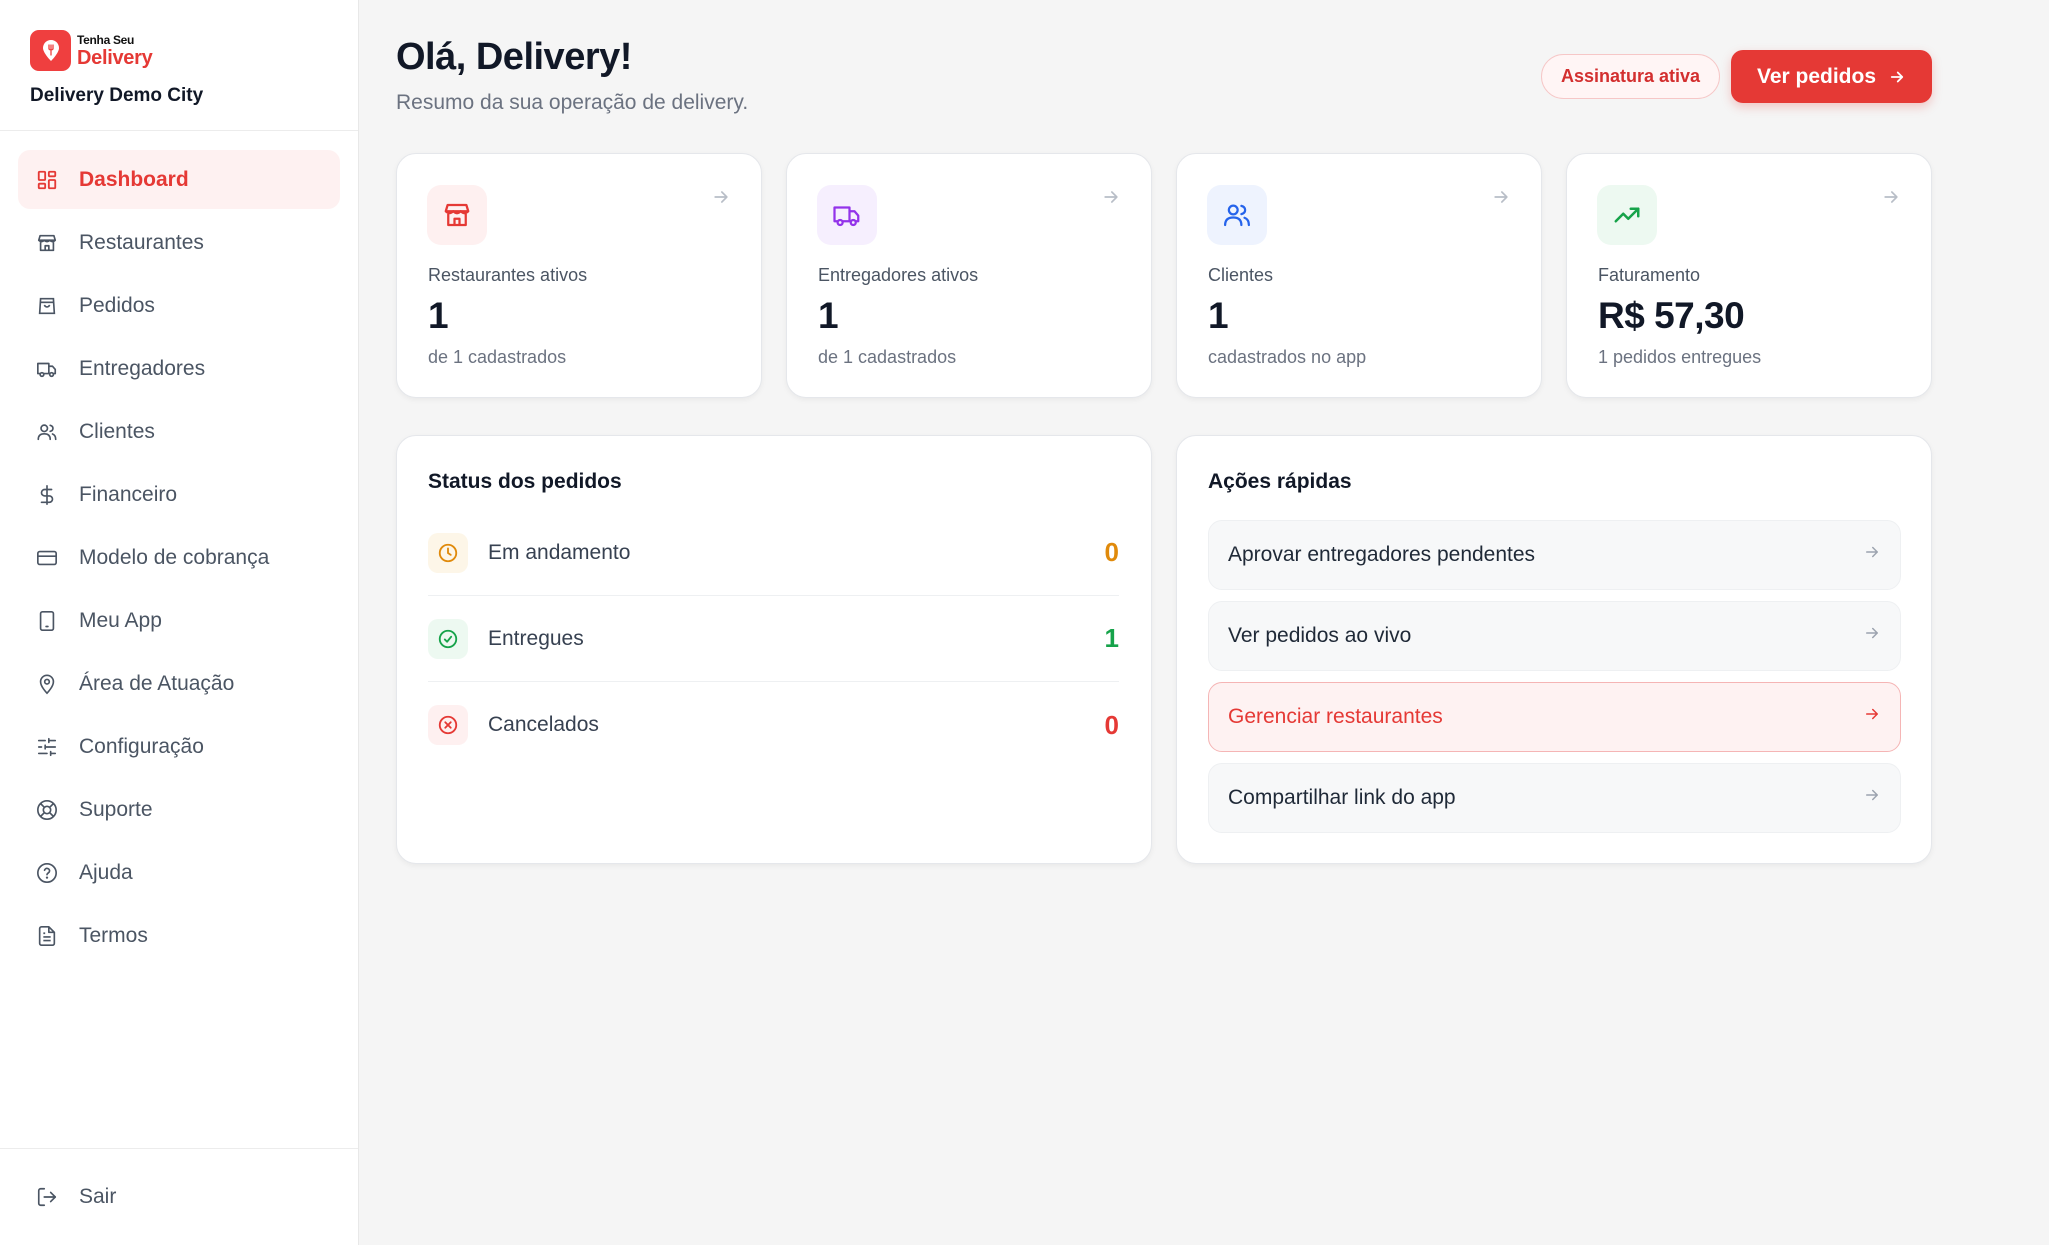  What do you see at coordinates (525, 481) in the screenshot?
I see `panel-title: Status dos pedidos` at bounding box center [525, 481].